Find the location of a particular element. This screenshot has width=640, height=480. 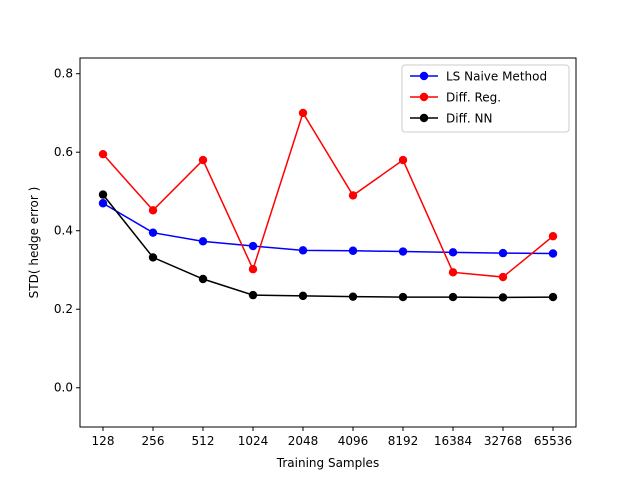

legend-label: Diff. Reg. is located at coordinates (473, 98).